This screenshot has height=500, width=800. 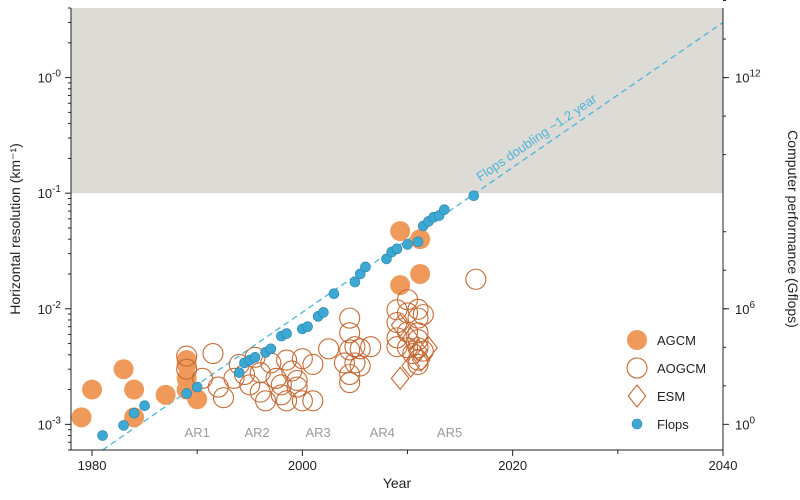 What do you see at coordinates (56, 305) in the screenshot?
I see `y-left-tick-label-1-exp: -2` at bounding box center [56, 305].